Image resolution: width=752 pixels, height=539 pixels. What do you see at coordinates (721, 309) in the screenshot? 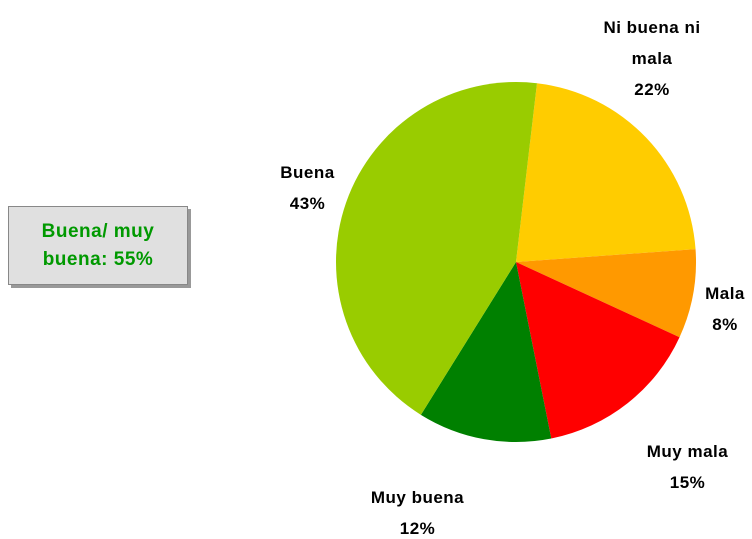
I see `slice-label: Mala 8%` at bounding box center [721, 309].